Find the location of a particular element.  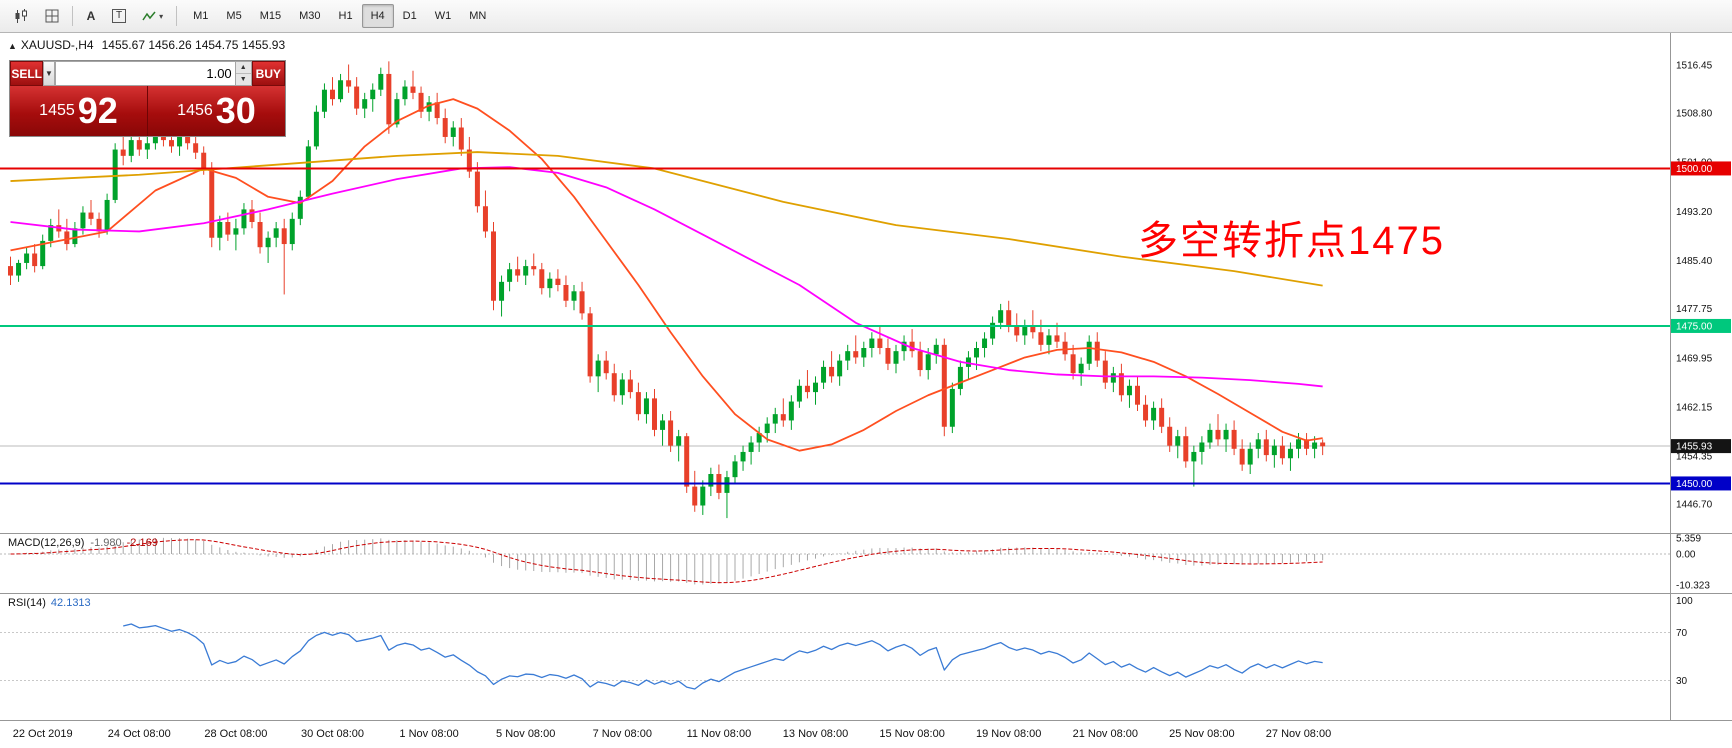

sell-button: SELL is located at coordinates (27, 73).